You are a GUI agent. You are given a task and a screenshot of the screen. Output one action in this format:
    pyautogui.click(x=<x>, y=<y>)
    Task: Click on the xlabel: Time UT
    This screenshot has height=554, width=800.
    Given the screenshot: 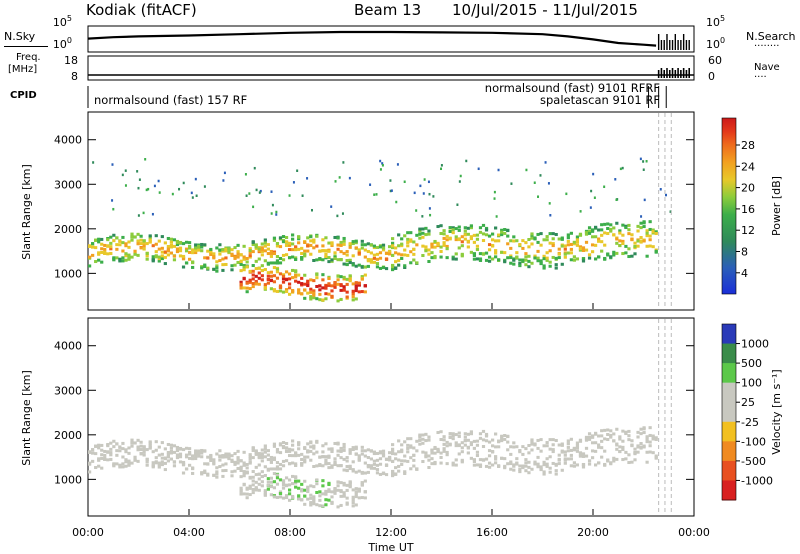 What is the action you would take?
    pyautogui.click(x=390, y=547)
    